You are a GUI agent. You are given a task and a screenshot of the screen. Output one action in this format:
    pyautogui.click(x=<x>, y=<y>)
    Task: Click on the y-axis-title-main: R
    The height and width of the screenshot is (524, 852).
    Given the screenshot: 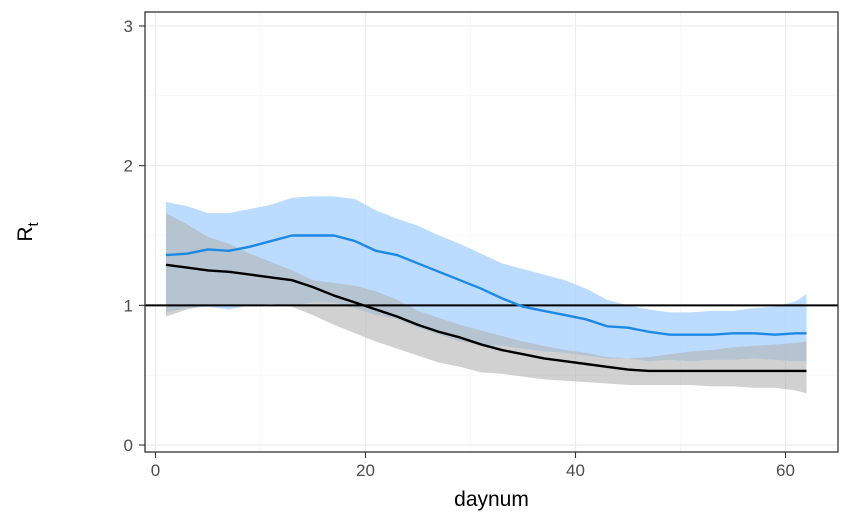 What is the action you would take?
    pyautogui.click(x=25, y=234)
    